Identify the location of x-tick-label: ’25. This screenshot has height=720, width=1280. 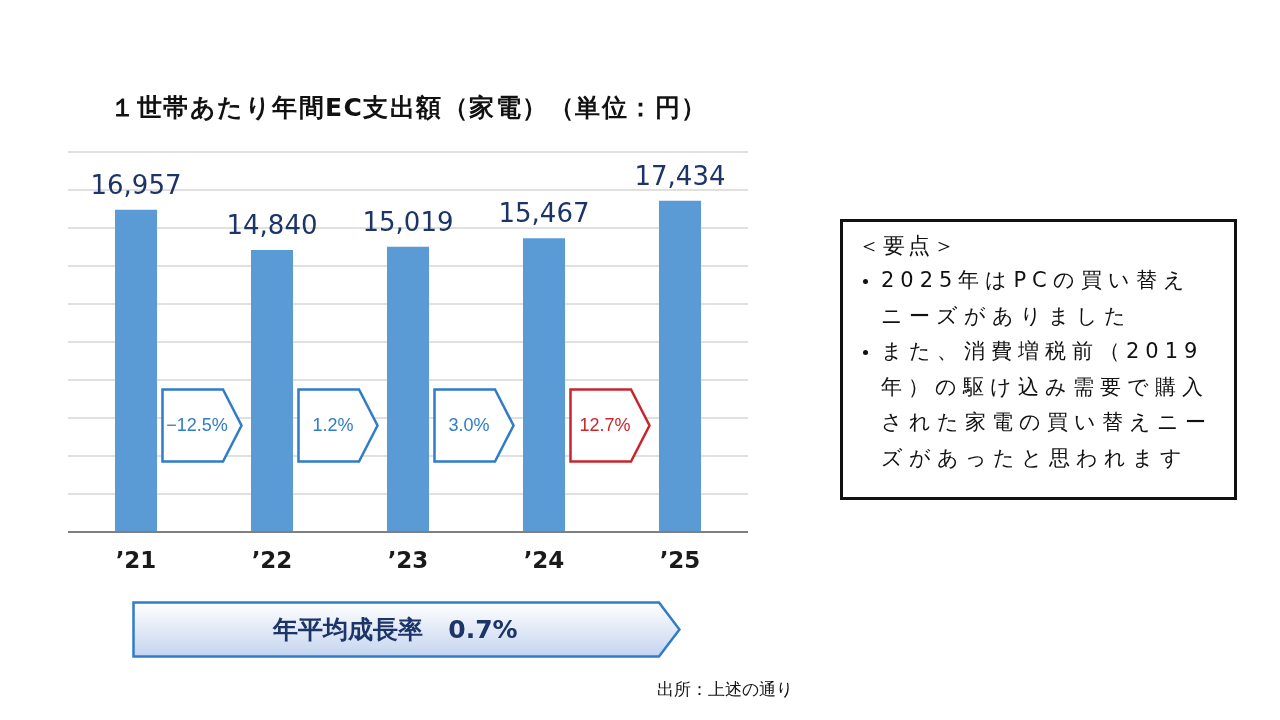
(680, 560).